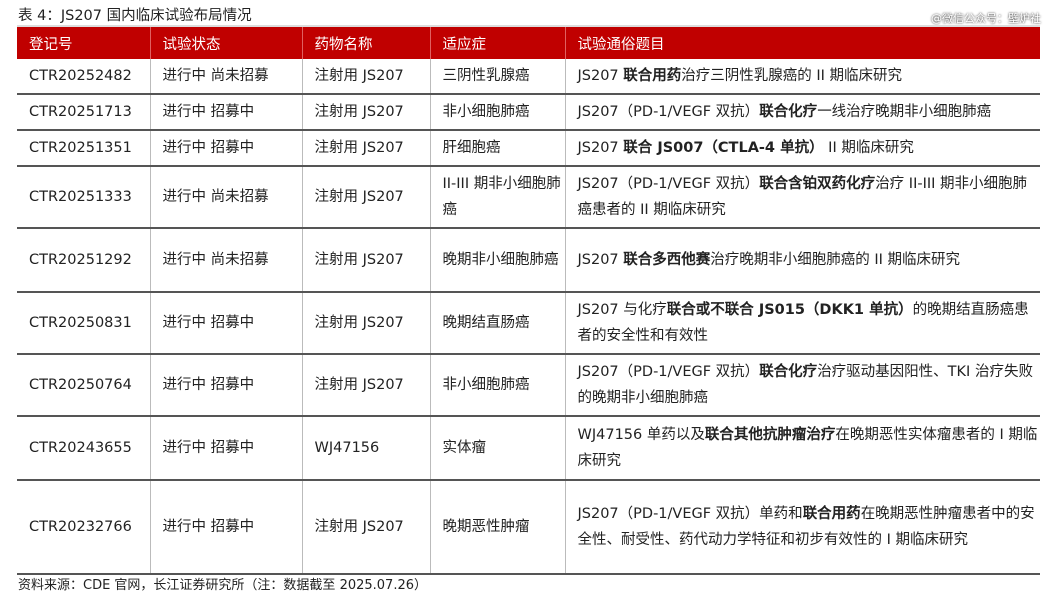  I want to click on title-segment: 治疗晚期非小细胞肺癌的 II 期临床研究, so click(835, 260).